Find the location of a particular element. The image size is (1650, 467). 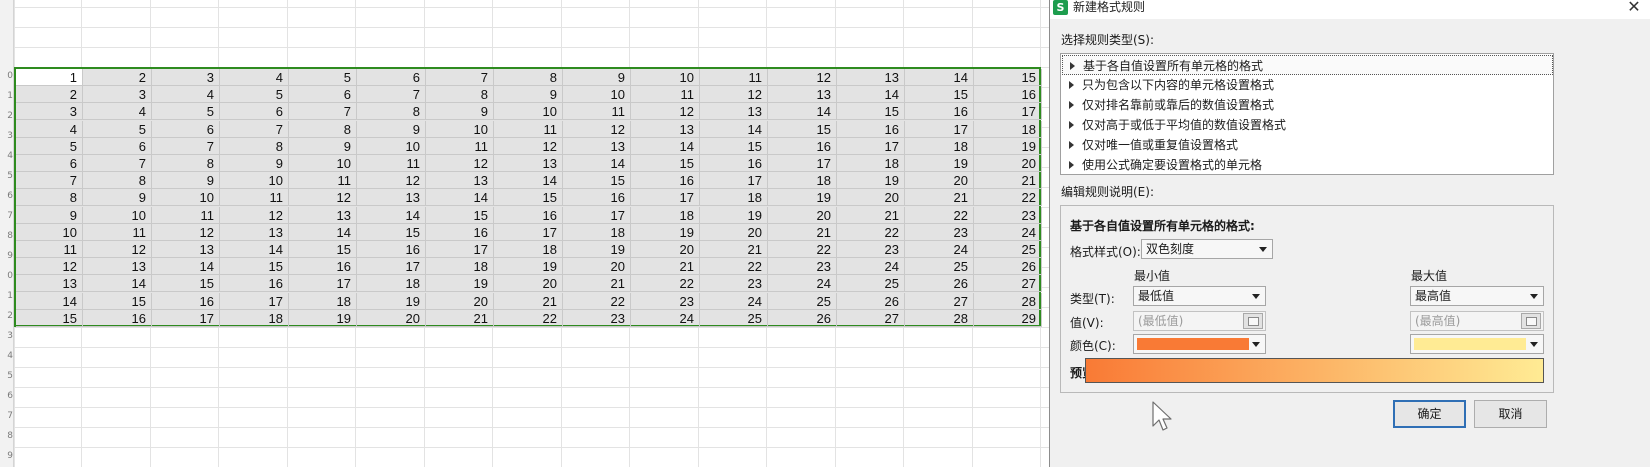

rule-type-item: 只为包含以下内容的单元格设置格式 is located at coordinates (1307, 85).